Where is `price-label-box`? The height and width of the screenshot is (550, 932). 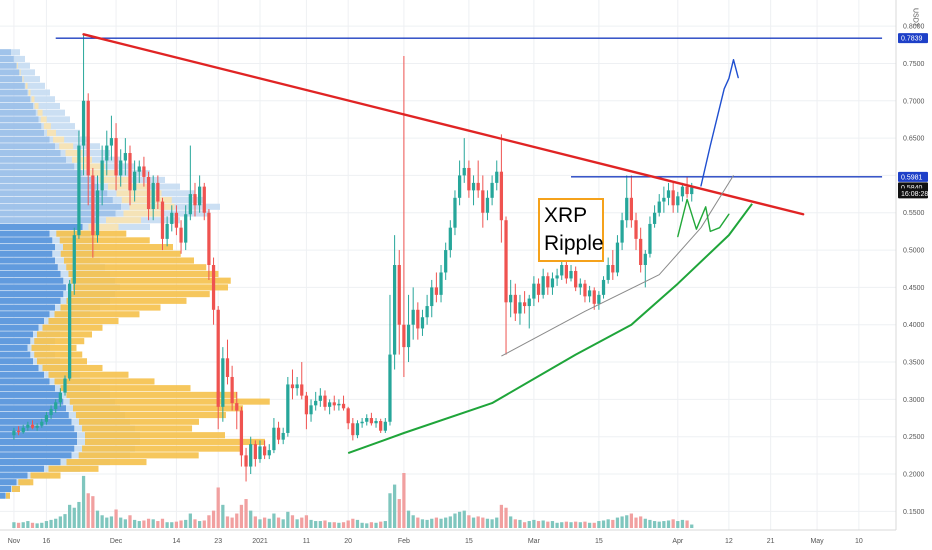 price-label-box is located at coordinates (913, 193).